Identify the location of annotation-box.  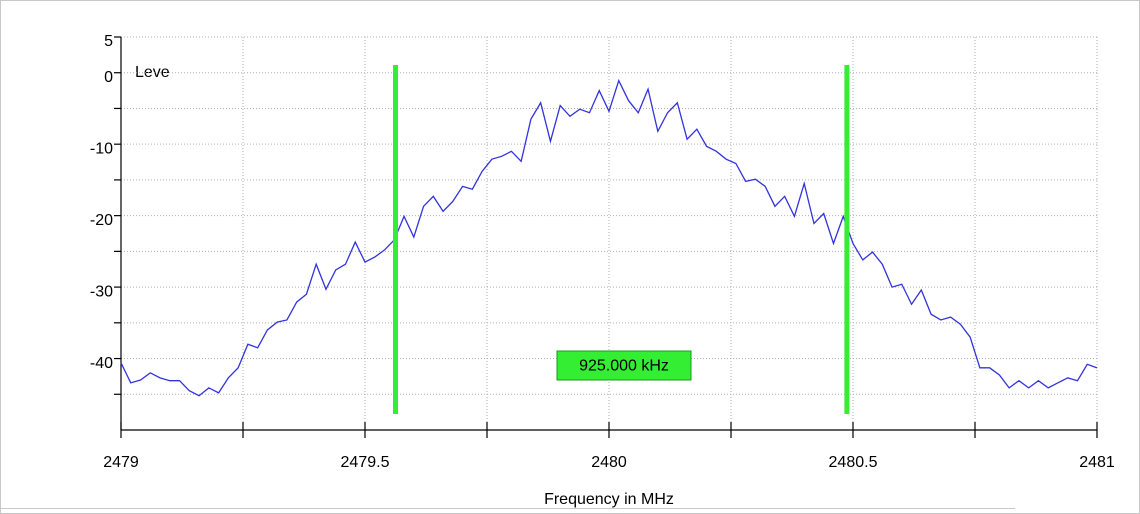
(624, 365).